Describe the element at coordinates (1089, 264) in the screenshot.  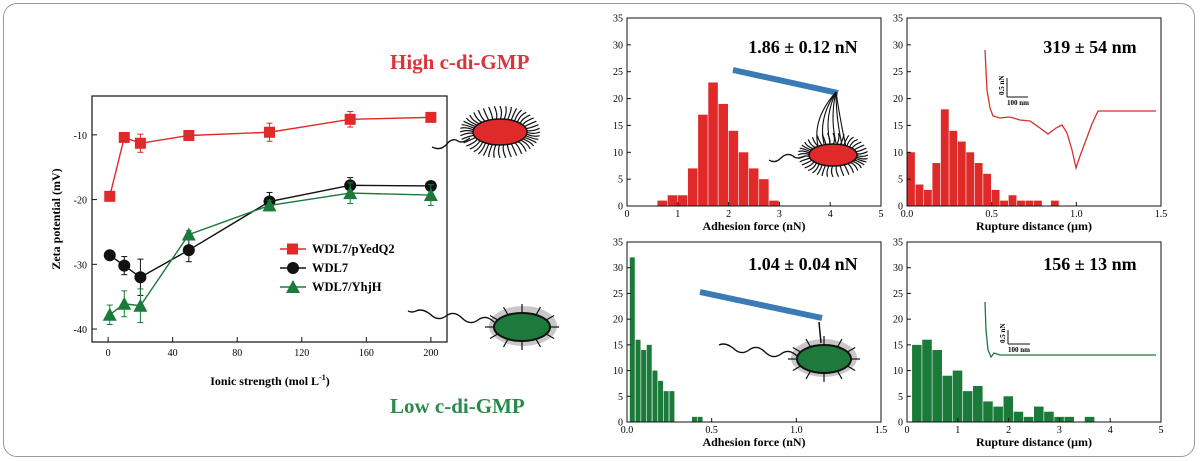
I see `histogram-annotation: 156 ± 13 nm` at that location.